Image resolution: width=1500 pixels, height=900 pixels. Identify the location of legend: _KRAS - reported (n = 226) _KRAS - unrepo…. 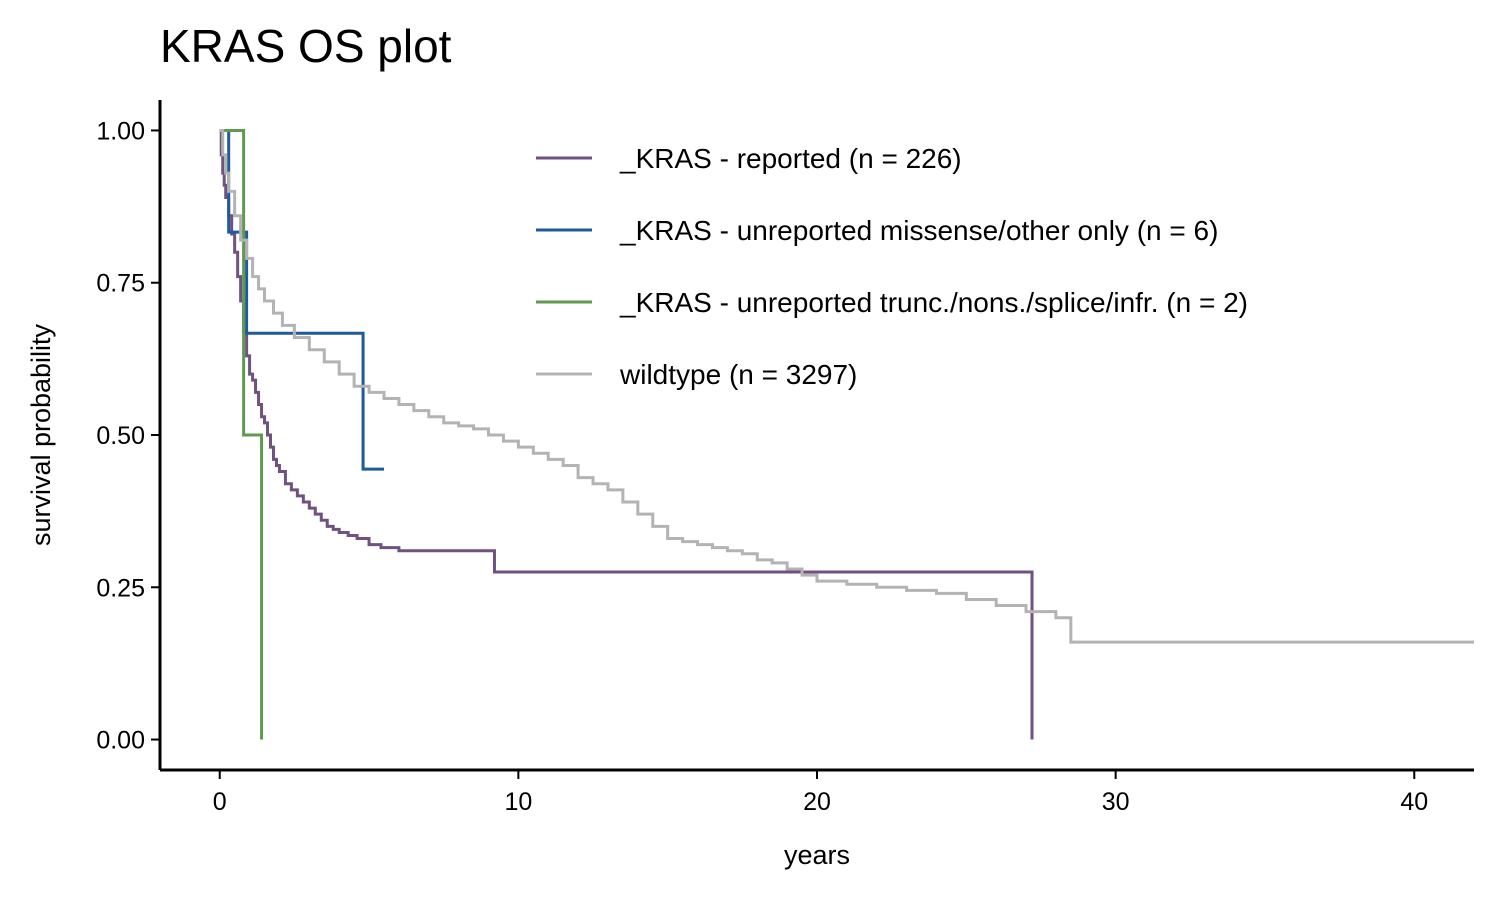
(892, 266).